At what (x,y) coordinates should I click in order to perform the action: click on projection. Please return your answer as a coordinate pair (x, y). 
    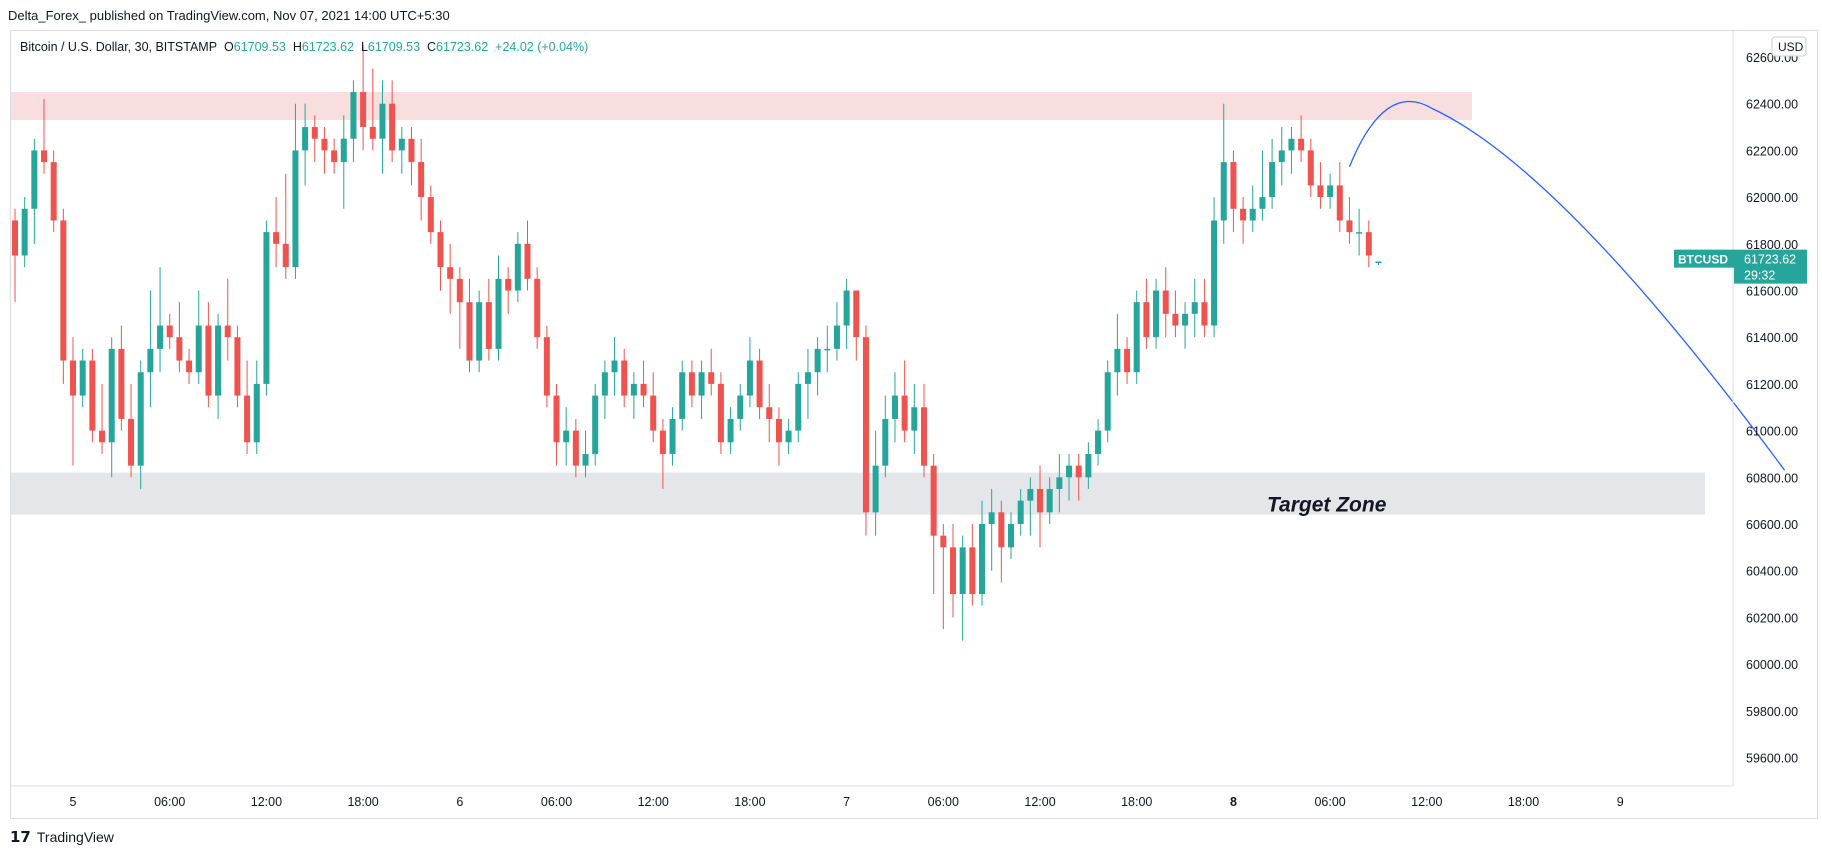
    Looking at the image, I should click on (1567, 285).